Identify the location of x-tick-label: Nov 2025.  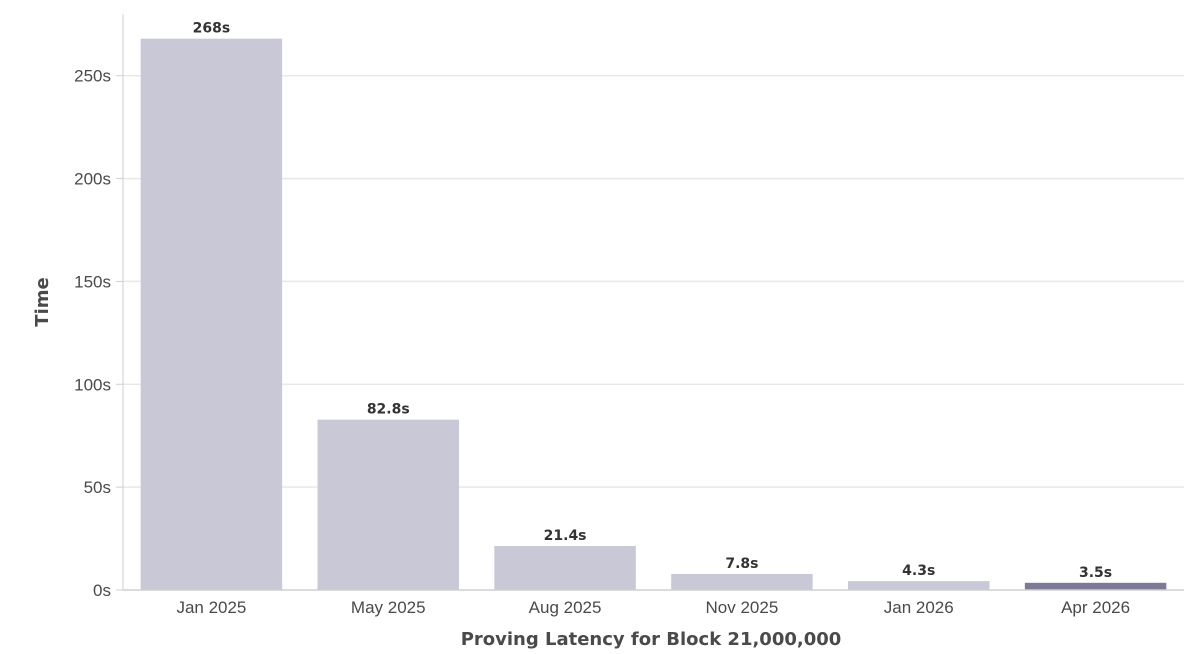
(742, 607).